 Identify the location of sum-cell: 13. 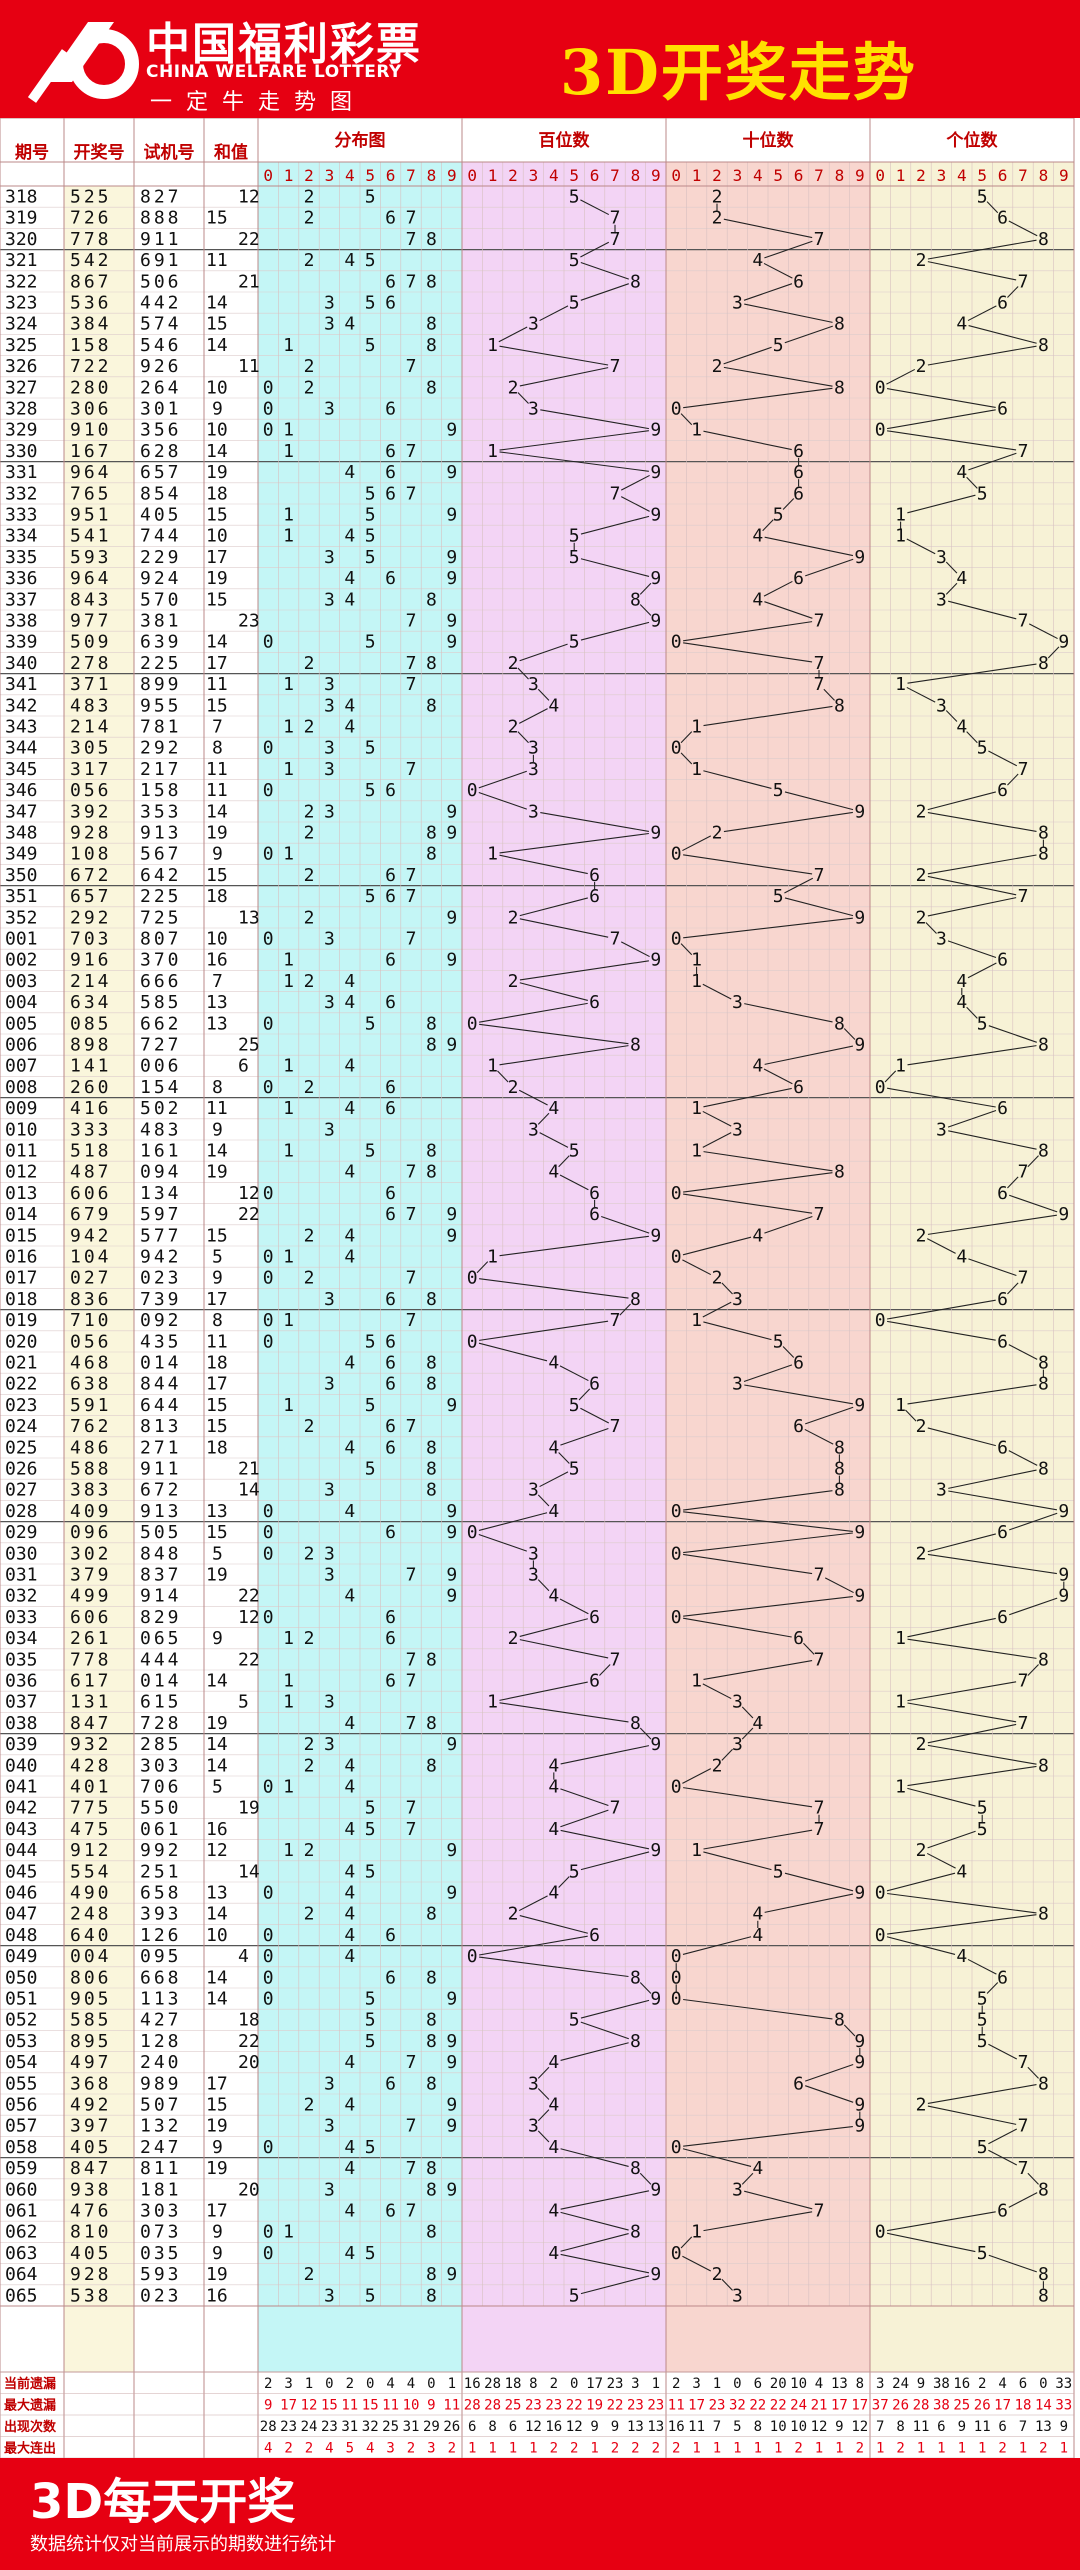
(217, 1511).